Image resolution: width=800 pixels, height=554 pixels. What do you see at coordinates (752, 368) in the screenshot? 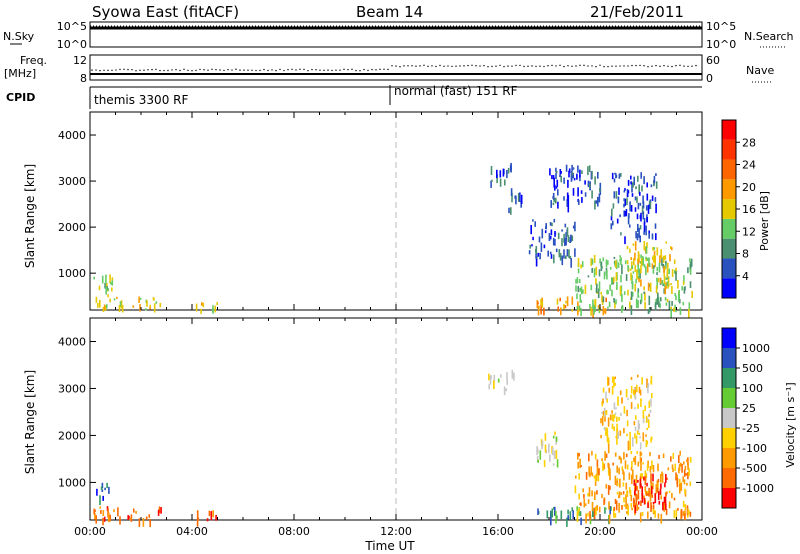
I see `colorbar-tick-label: 500` at bounding box center [752, 368].